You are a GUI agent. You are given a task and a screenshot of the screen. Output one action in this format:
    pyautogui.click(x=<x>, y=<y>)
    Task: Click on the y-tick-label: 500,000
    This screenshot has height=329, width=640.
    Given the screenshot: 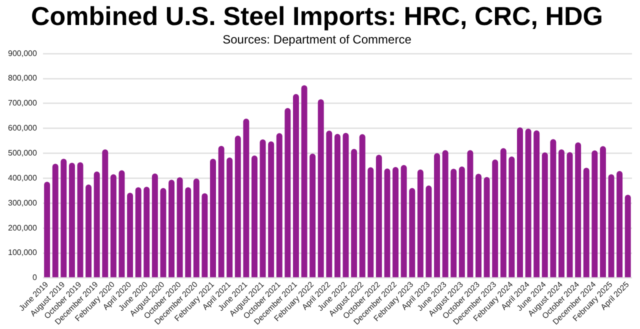 What is the action you would take?
    pyautogui.click(x=23, y=153)
    